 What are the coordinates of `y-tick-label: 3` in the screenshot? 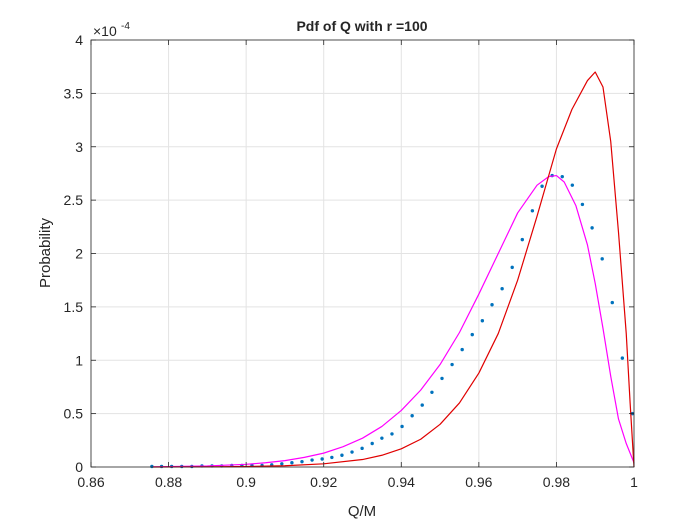 It's located at (79, 147).